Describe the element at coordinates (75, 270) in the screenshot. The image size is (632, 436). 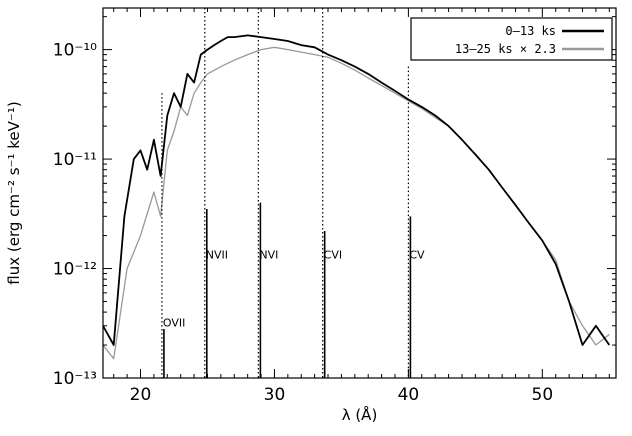
I see `y-tick-label: 10⁻¹²` at that location.